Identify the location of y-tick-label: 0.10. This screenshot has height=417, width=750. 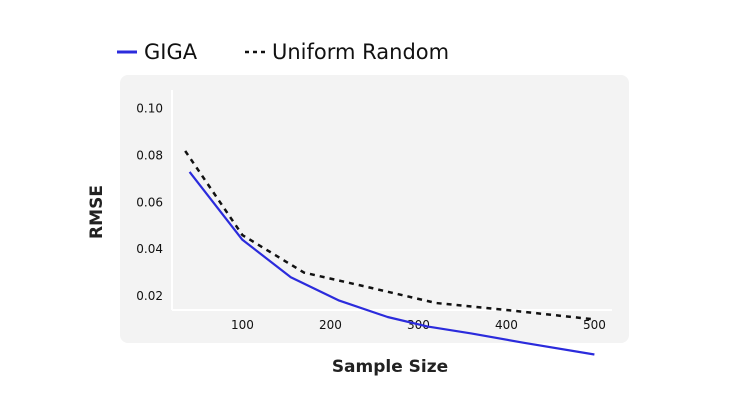
(149, 109).